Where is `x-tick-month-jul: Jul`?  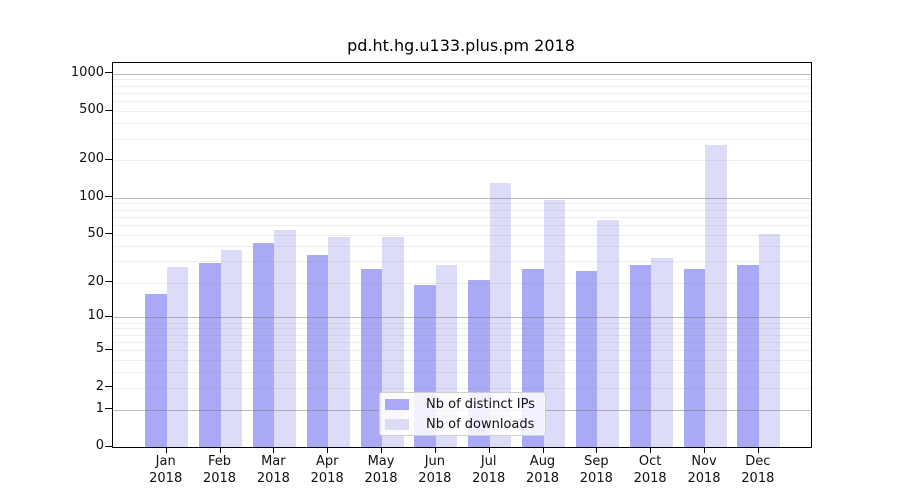
x-tick-month-jul: Jul is located at coordinates (488, 461).